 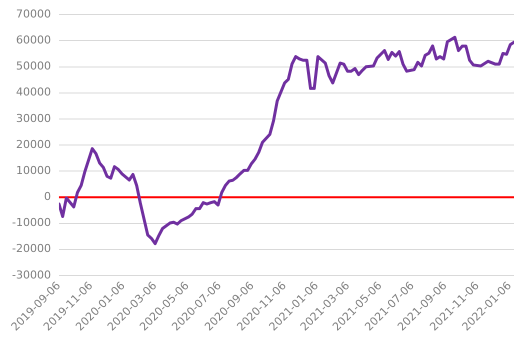 I want to click on y-tick-label: 60000, so click(x=33, y=40).